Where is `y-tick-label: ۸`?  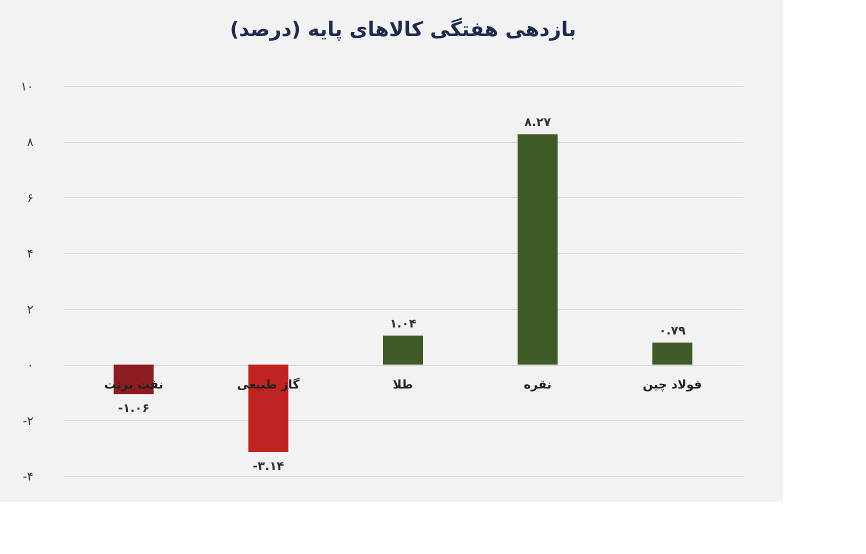
y-tick-label: ۸ is located at coordinates (30, 142).